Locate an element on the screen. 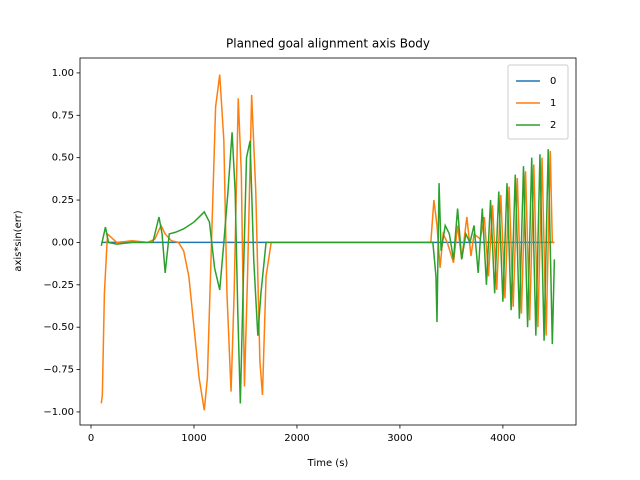 This screenshot has width=640, height=480. x-tick-label: 2000 is located at coordinates (296, 438).